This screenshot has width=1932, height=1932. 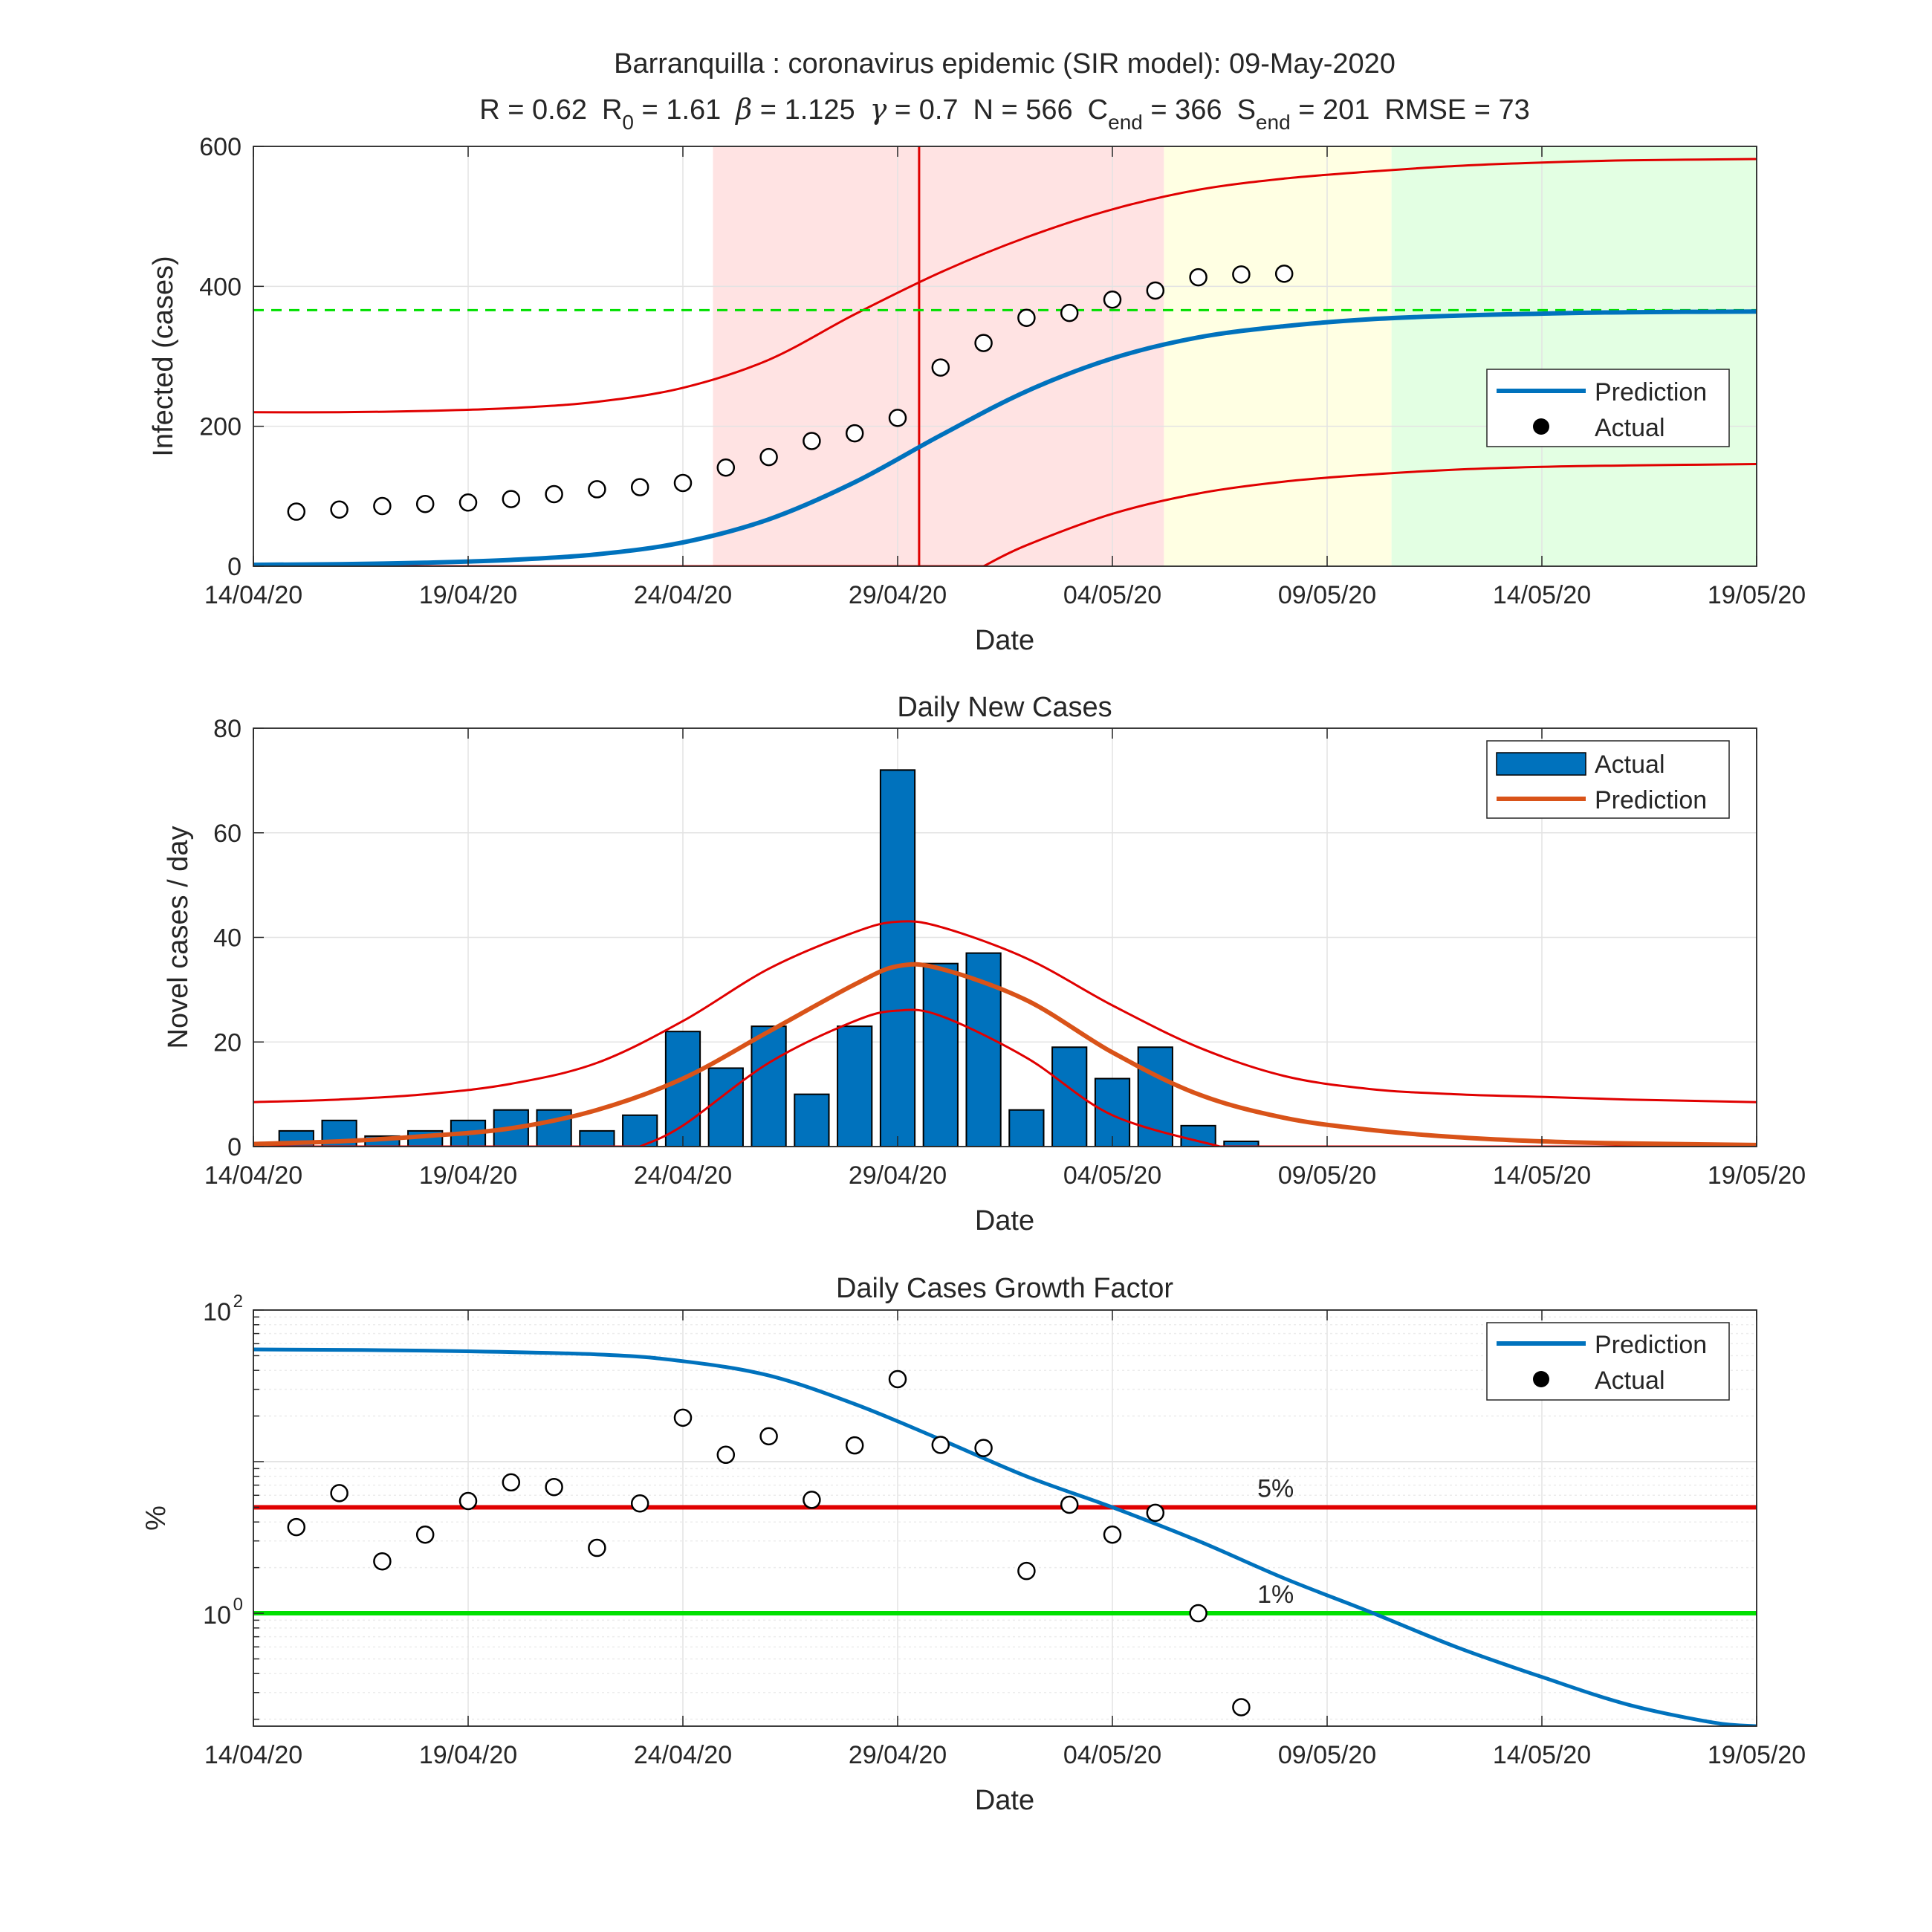 What do you see at coordinates (768, 110) in the screenshot?
I see `beta-equals: =` at bounding box center [768, 110].